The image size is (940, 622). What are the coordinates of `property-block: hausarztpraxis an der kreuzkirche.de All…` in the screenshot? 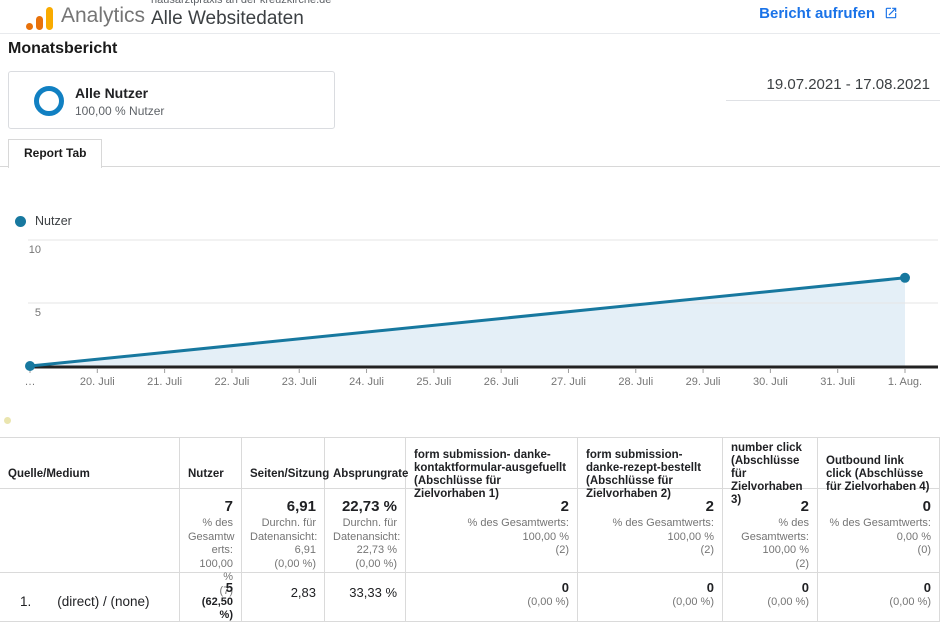 It's located at (241, 15).